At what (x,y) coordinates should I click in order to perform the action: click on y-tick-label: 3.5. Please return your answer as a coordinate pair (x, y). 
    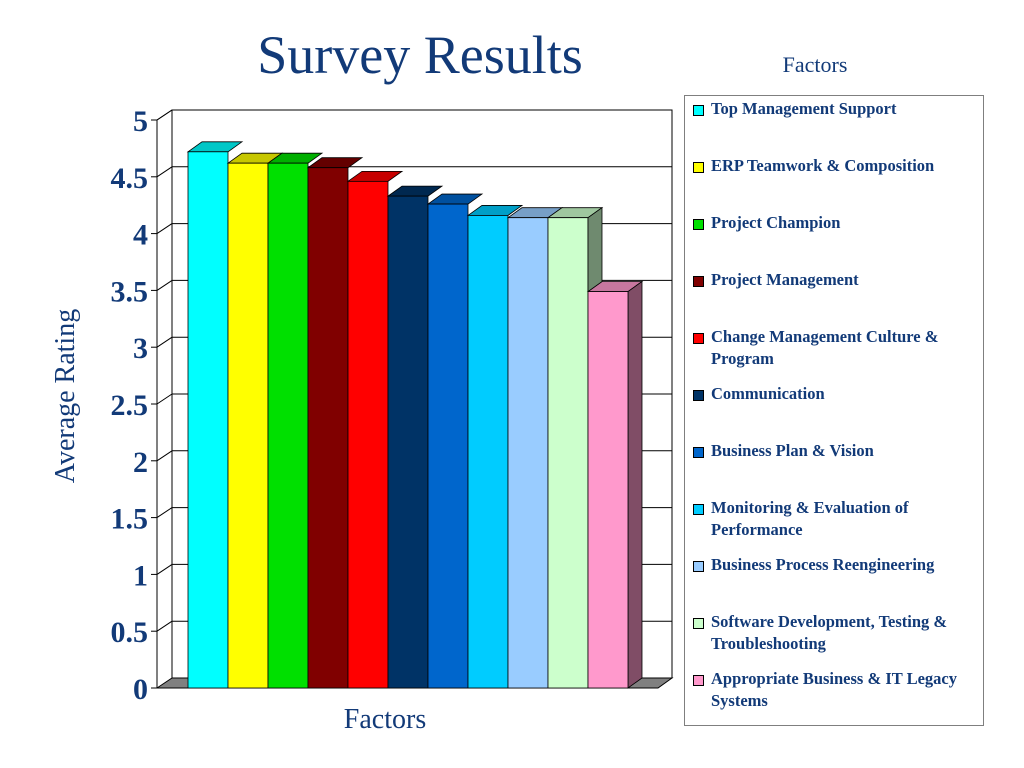
    Looking at the image, I should click on (130, 291).